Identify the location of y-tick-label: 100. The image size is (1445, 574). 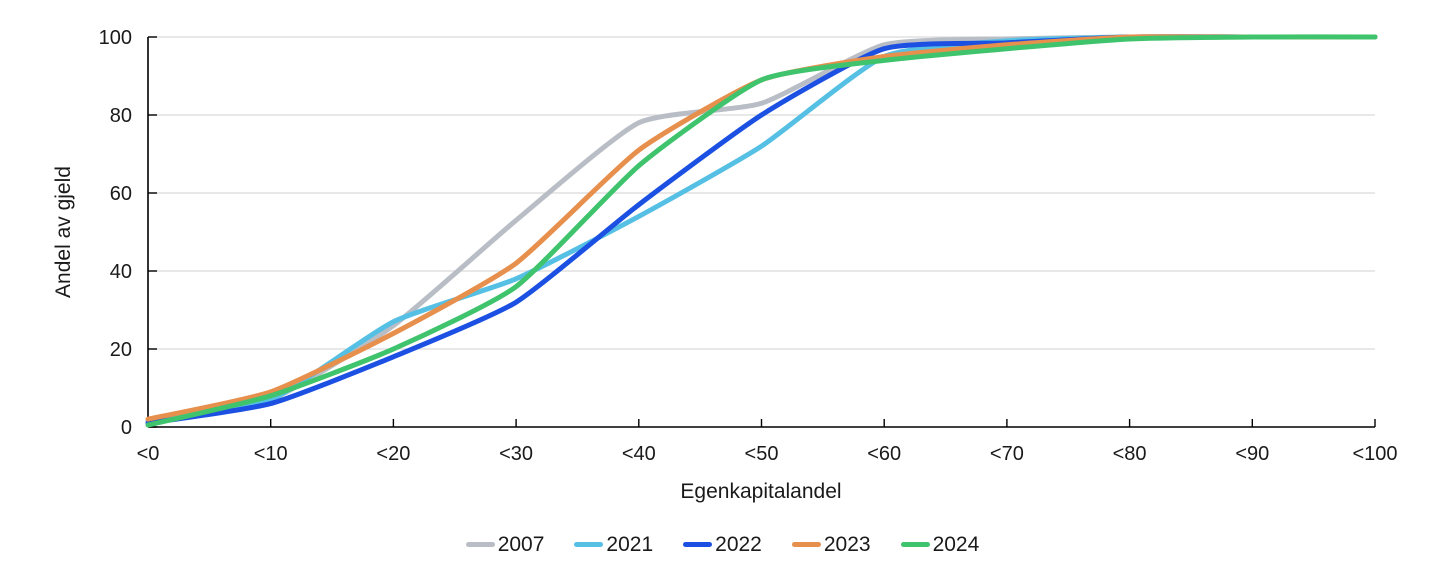
(115, 38).